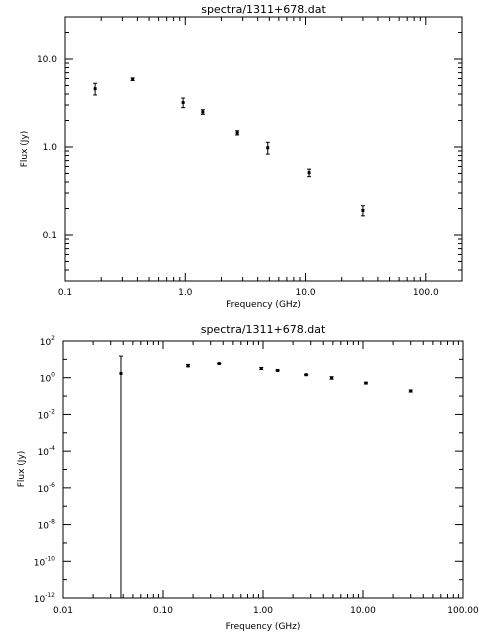  What do you see at coordinates (44, 598) in the screenshot?
I see `bottom-y-tick-label: 10⁻¹²` at bounding box center [44, 598].